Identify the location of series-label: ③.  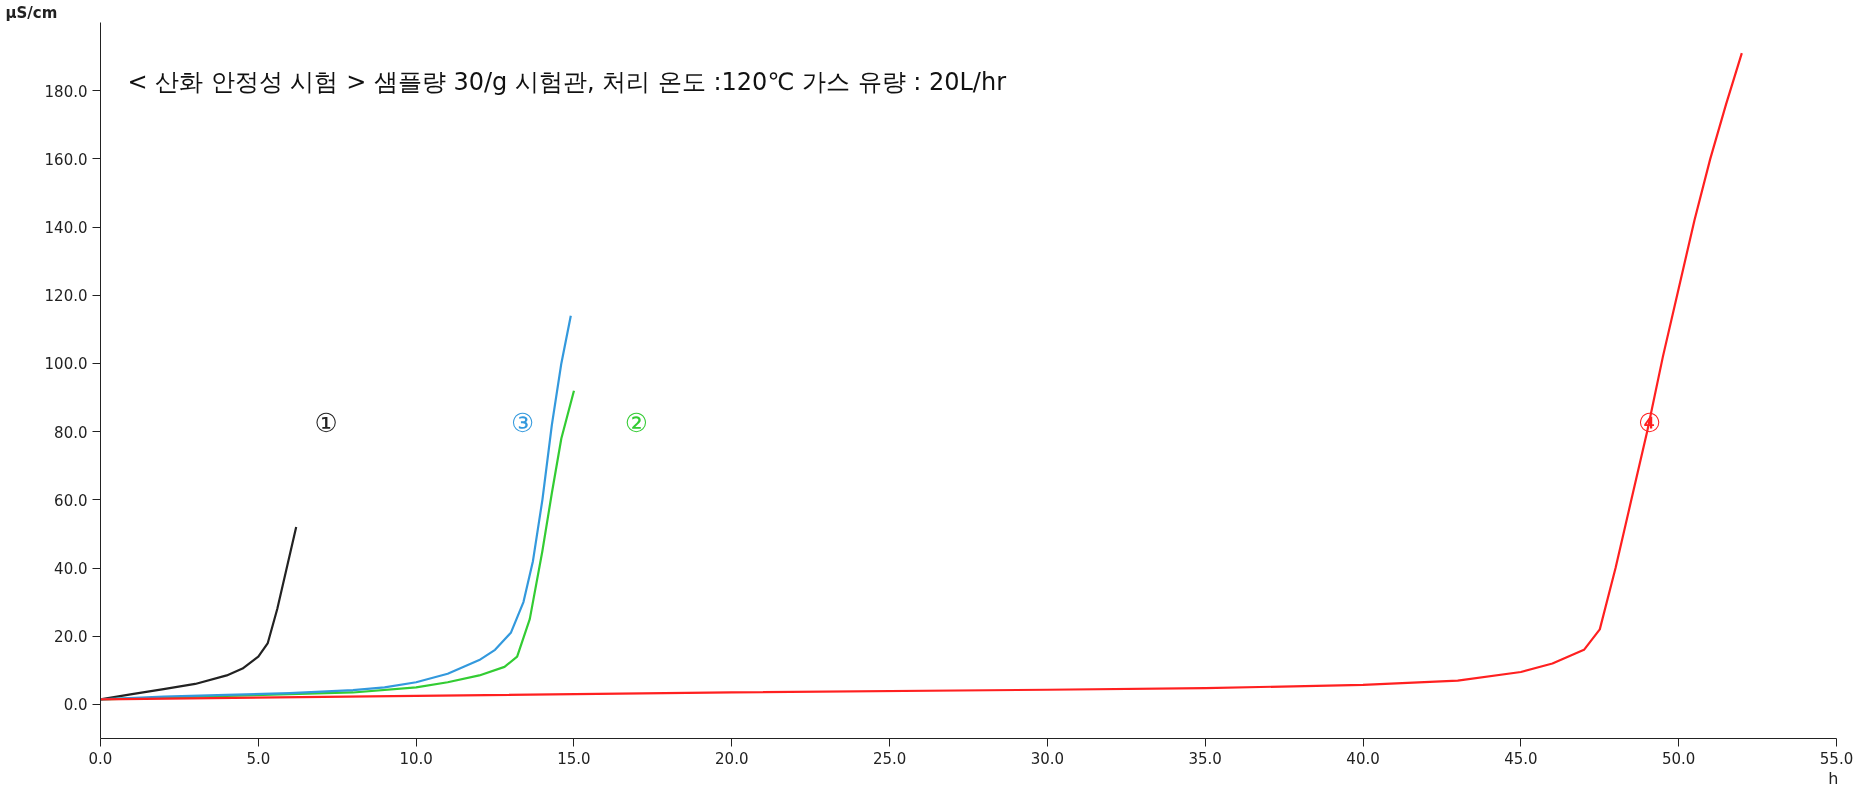
(523, 422).